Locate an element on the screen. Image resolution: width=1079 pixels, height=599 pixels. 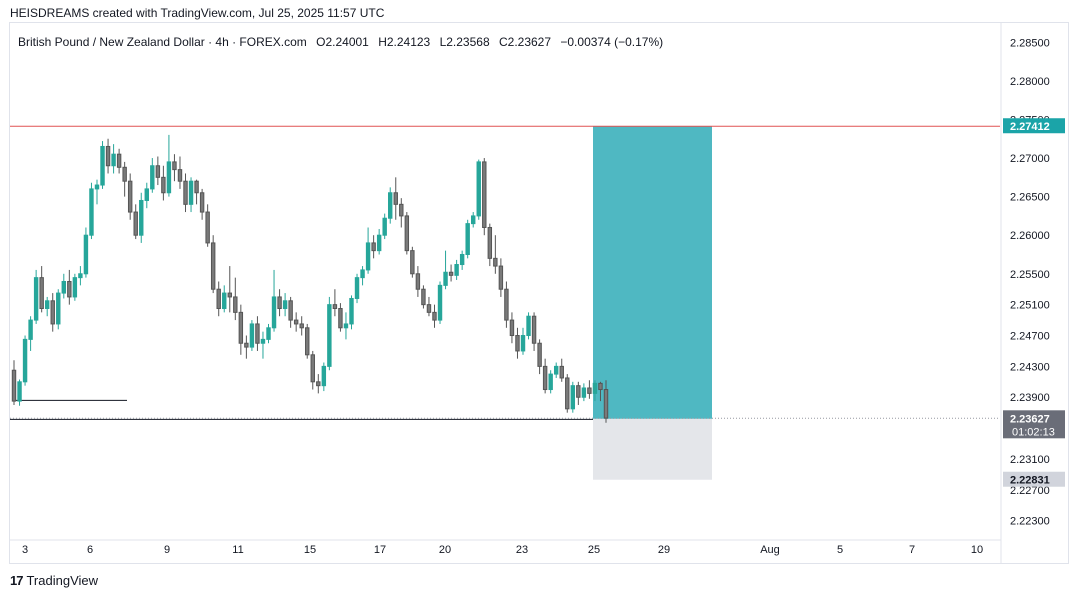
y-tick-label: 2.25500 is located at coordinates (1030, 275).